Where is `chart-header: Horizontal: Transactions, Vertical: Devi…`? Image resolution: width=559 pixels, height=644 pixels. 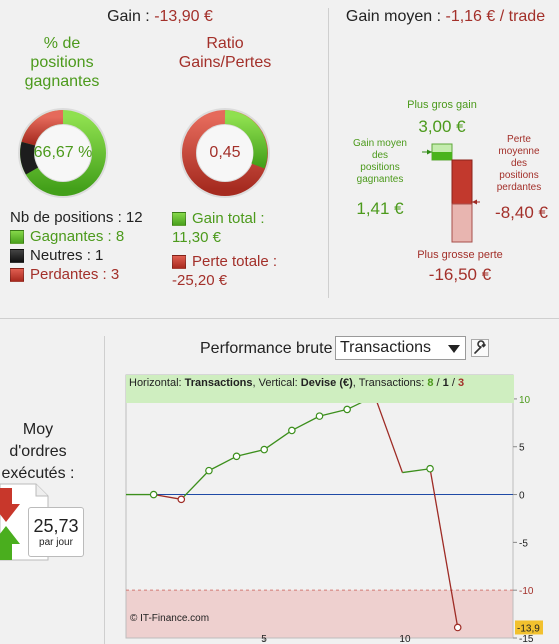
chart-header: Horizontal: Transactions, Vertical: Devi… is located at coordinates (320, 389).